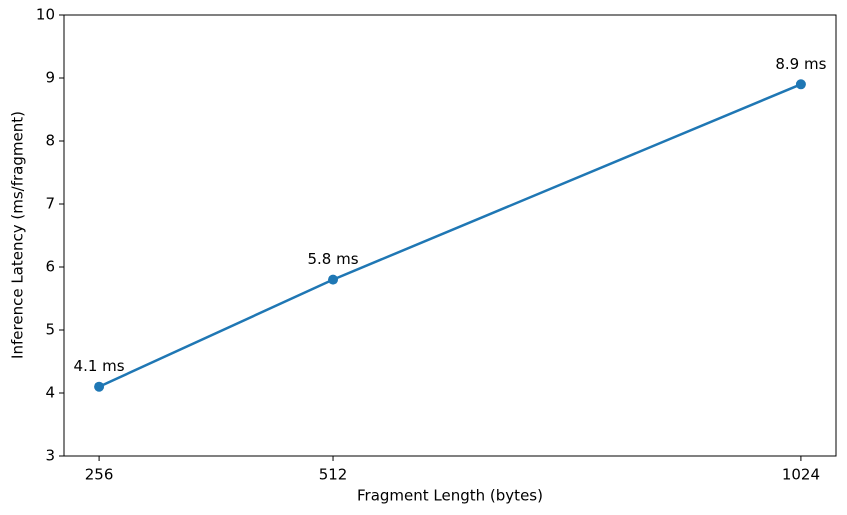  Describe the element at coordinates (50, 78) in the screenshot. I see `y-tick-label: 9` at that location.